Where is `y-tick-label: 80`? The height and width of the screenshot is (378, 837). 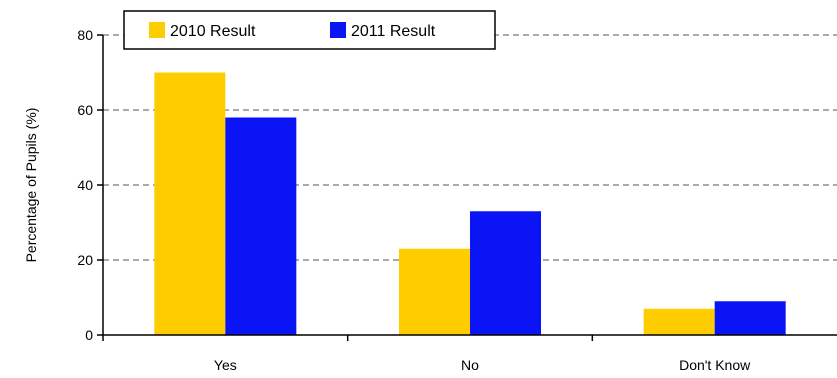 y-tick-label: 80 is located at coordinates (85, 35).